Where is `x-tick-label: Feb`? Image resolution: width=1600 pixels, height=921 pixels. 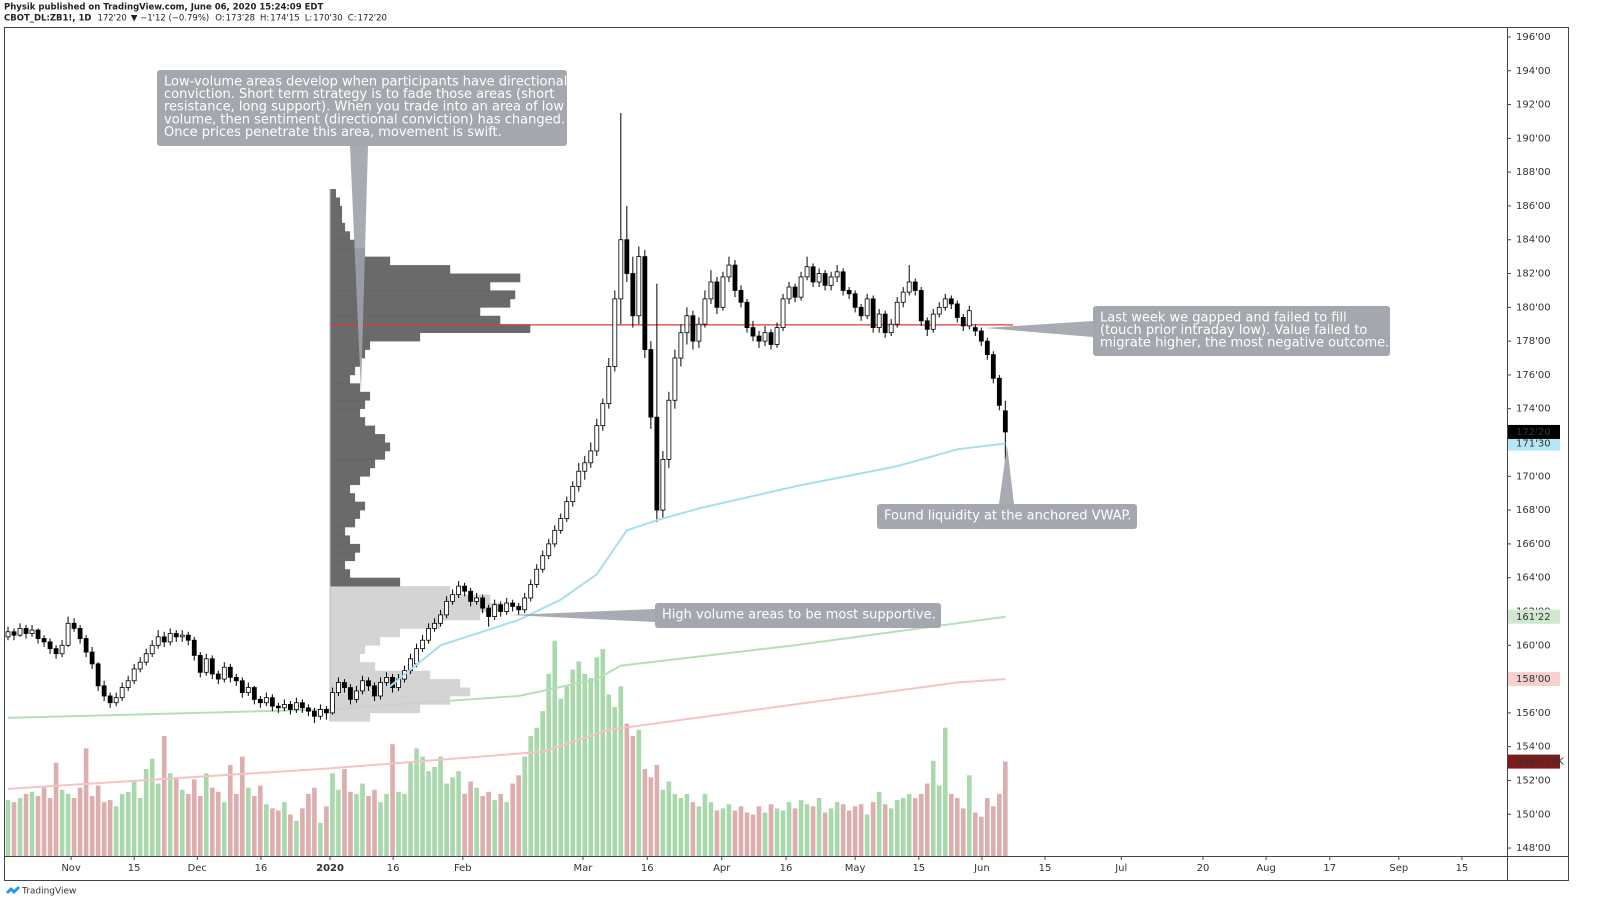 x-tick-label: Feb is located at coordinates (463, 868).